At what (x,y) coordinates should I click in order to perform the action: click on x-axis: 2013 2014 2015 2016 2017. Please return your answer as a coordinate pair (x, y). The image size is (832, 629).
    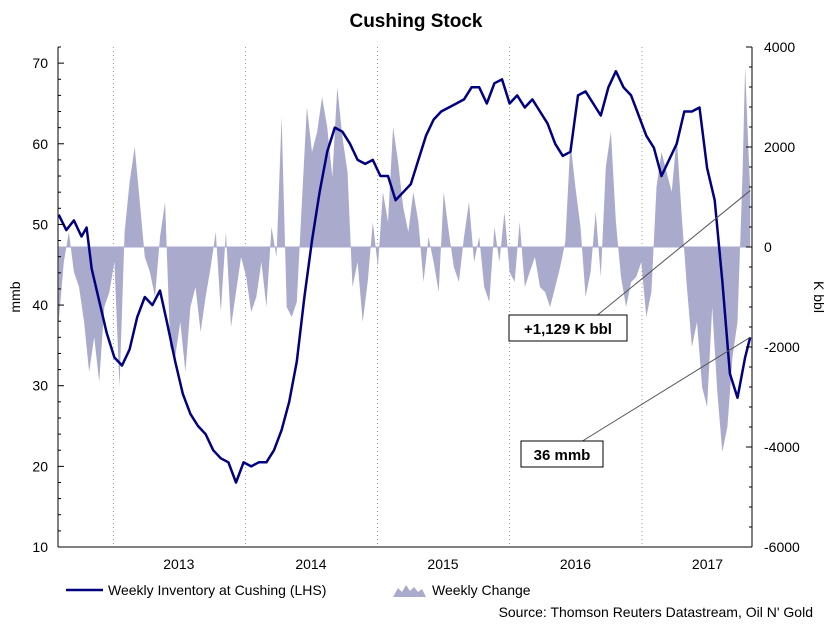
    Looking at the image, I should click on (443, 564).